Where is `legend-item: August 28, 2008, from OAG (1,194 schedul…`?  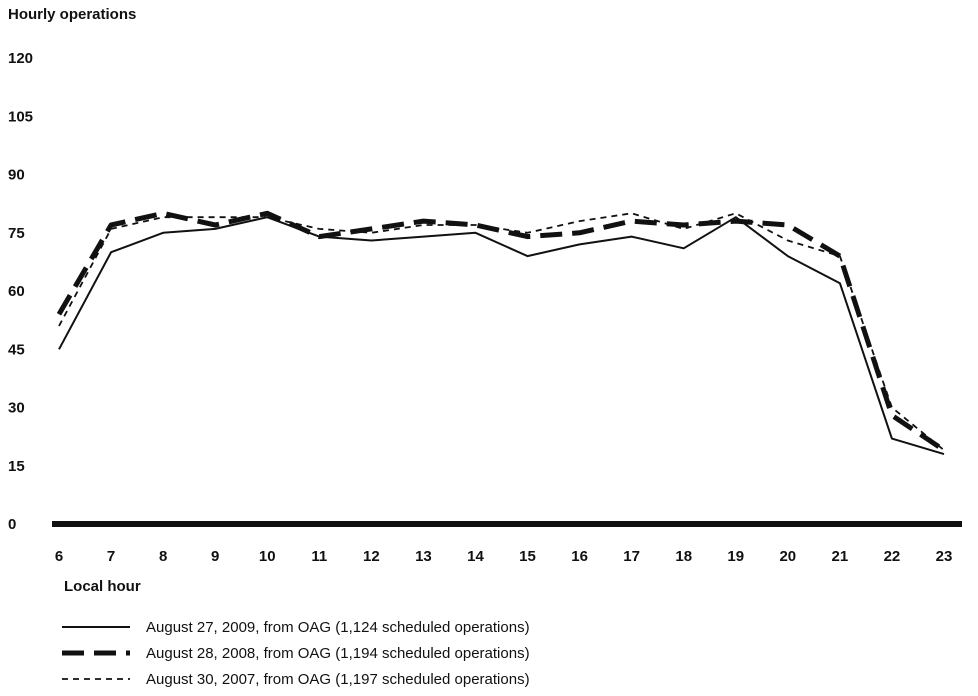 legend-item: August 28, 2008, from OAG (1,194 schedul… is located at coordinates (296, 653).